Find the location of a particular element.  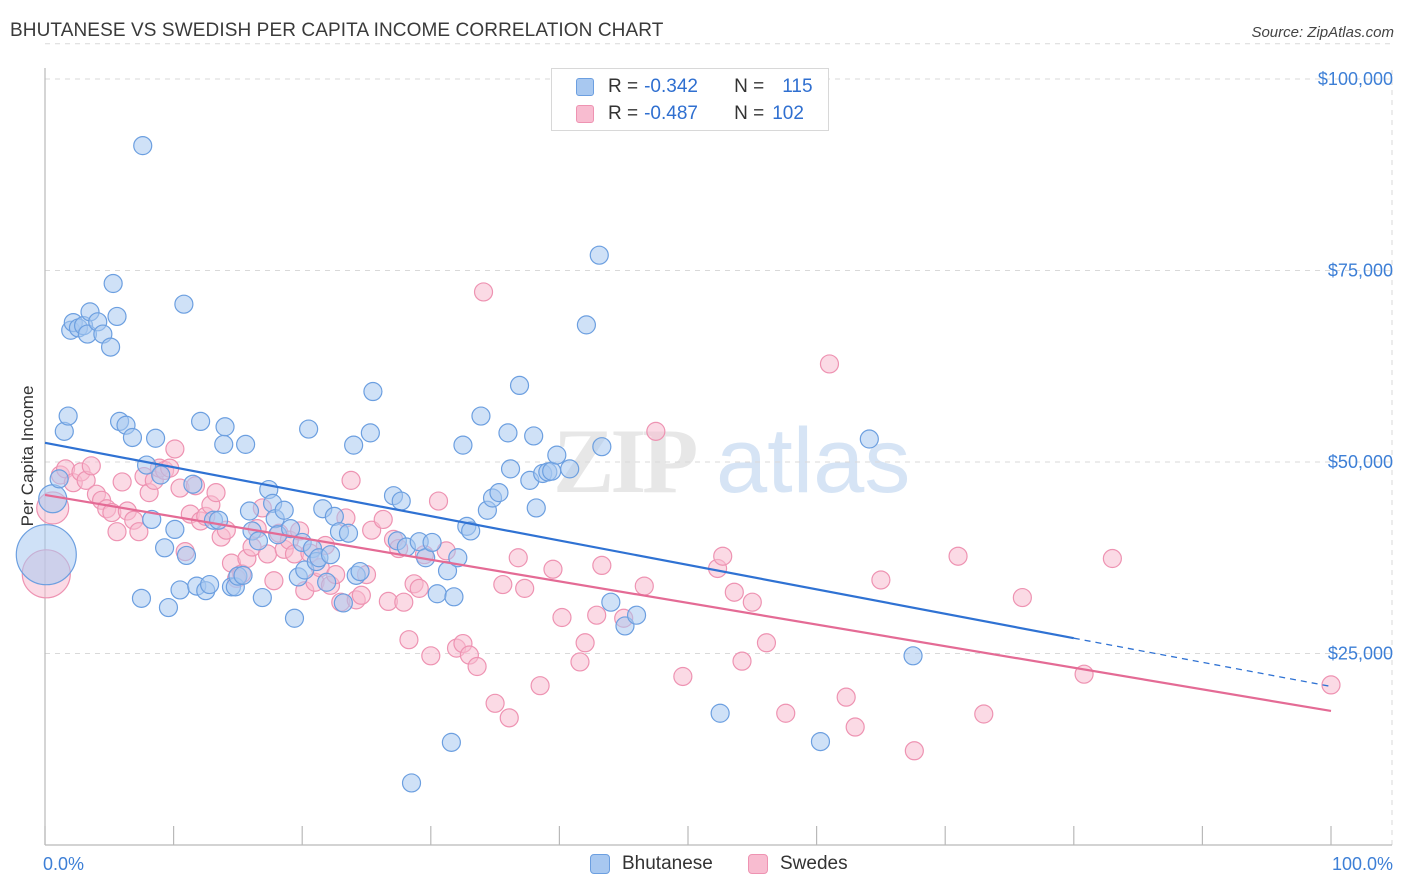

watermark-zip: ZIP is located at coordinates (624, 461).